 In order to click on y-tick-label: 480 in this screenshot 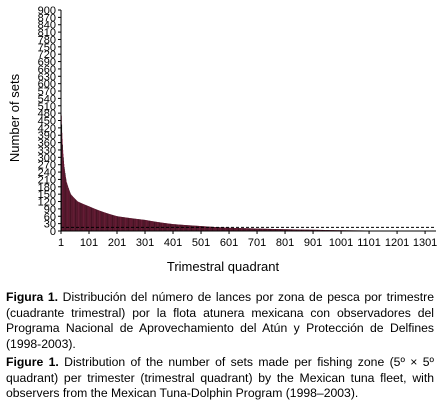, I will do `click(47, 114)`.